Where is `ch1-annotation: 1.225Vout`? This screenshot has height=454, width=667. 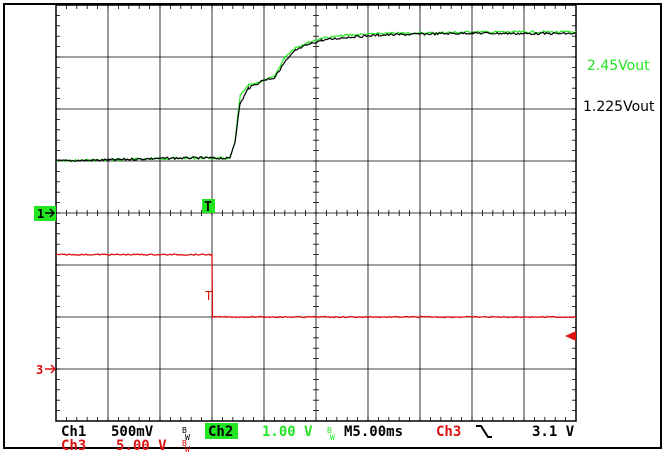
ch1-annotation: 1.225Vout is located at coordinates (619, 107).